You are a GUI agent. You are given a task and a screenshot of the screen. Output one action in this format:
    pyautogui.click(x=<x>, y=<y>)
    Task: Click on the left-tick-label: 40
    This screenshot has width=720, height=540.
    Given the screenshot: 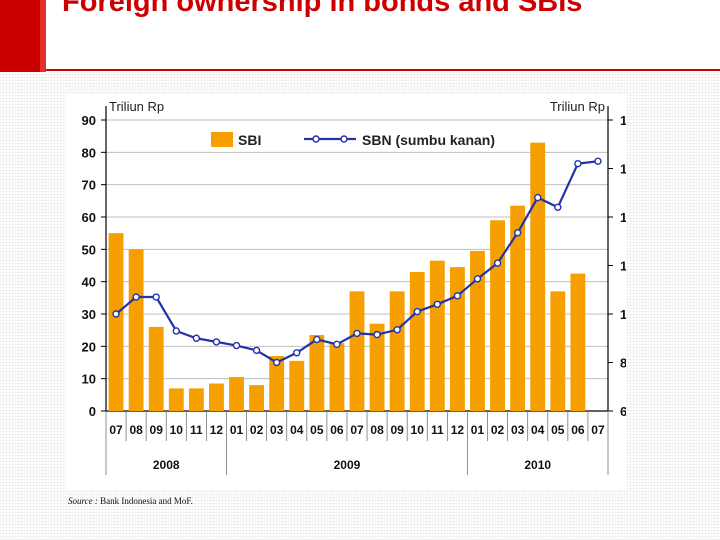 What is the action you would take?
    pyautogui.click(x=89, y=282)
    